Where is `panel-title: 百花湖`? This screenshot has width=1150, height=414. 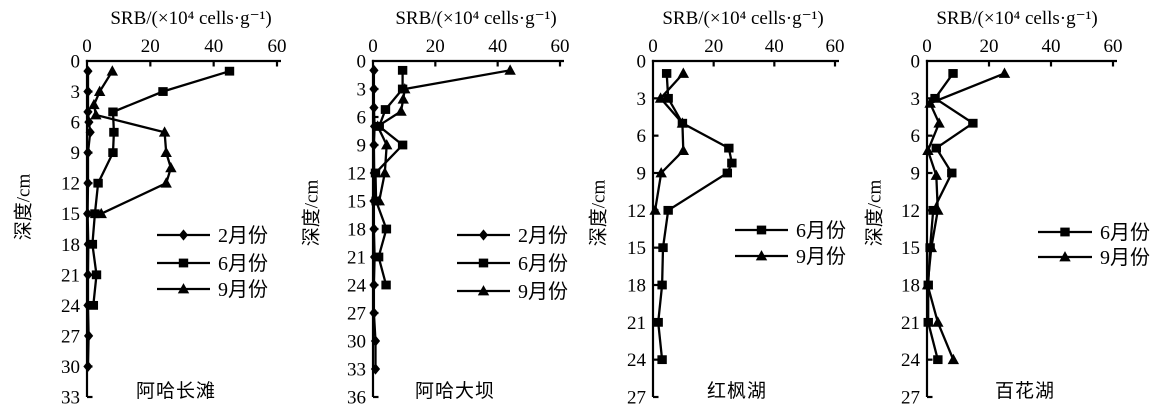
panel-title: 百花湖 is located at coordinates (1025, 391).